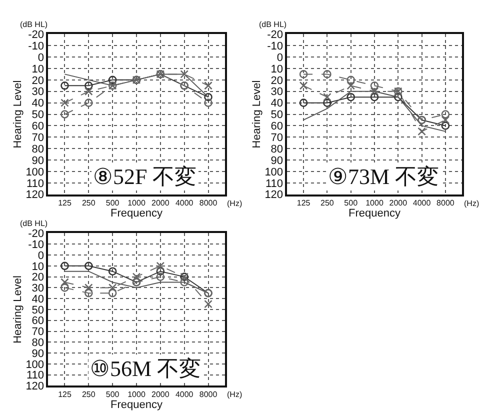  What do you see at coordinates (145, 176) in the screenshot?
I see `annotation: ⑧52F 不変` at bounding box center [145, 176].